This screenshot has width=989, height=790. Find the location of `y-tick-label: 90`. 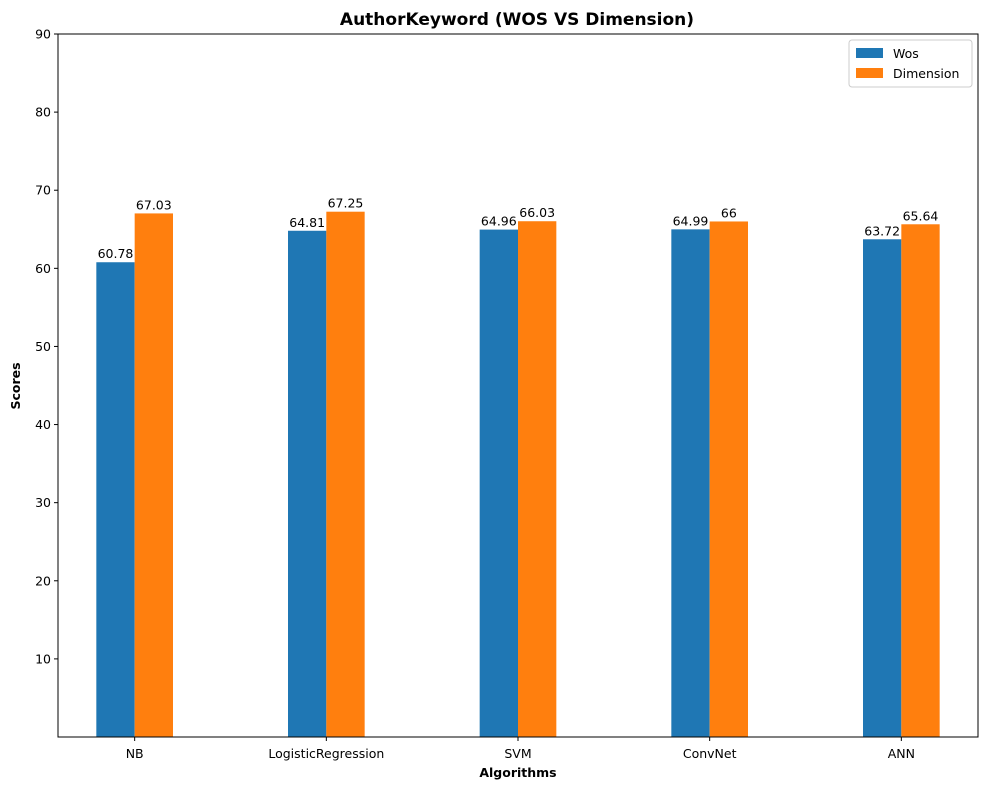

y-tick-label: 90 is located at coordinates (43, 34).